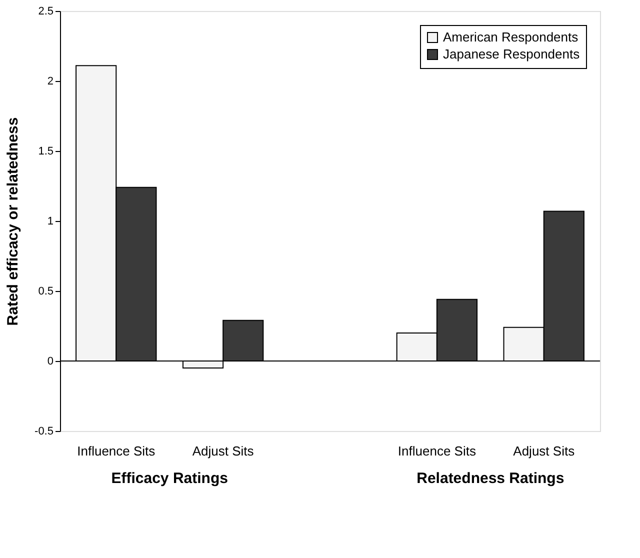  Describe the element at coordinates (511, 54) in the screenshot. I see `legend-label: Japanese Respondents` at that location.